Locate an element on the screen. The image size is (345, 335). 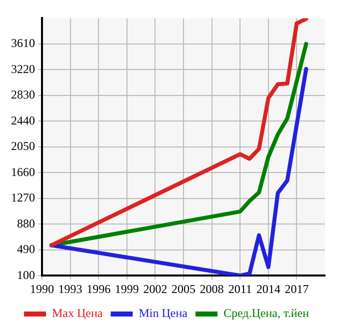
y-tick-label: 3220 is located at coordinates (23, 69).